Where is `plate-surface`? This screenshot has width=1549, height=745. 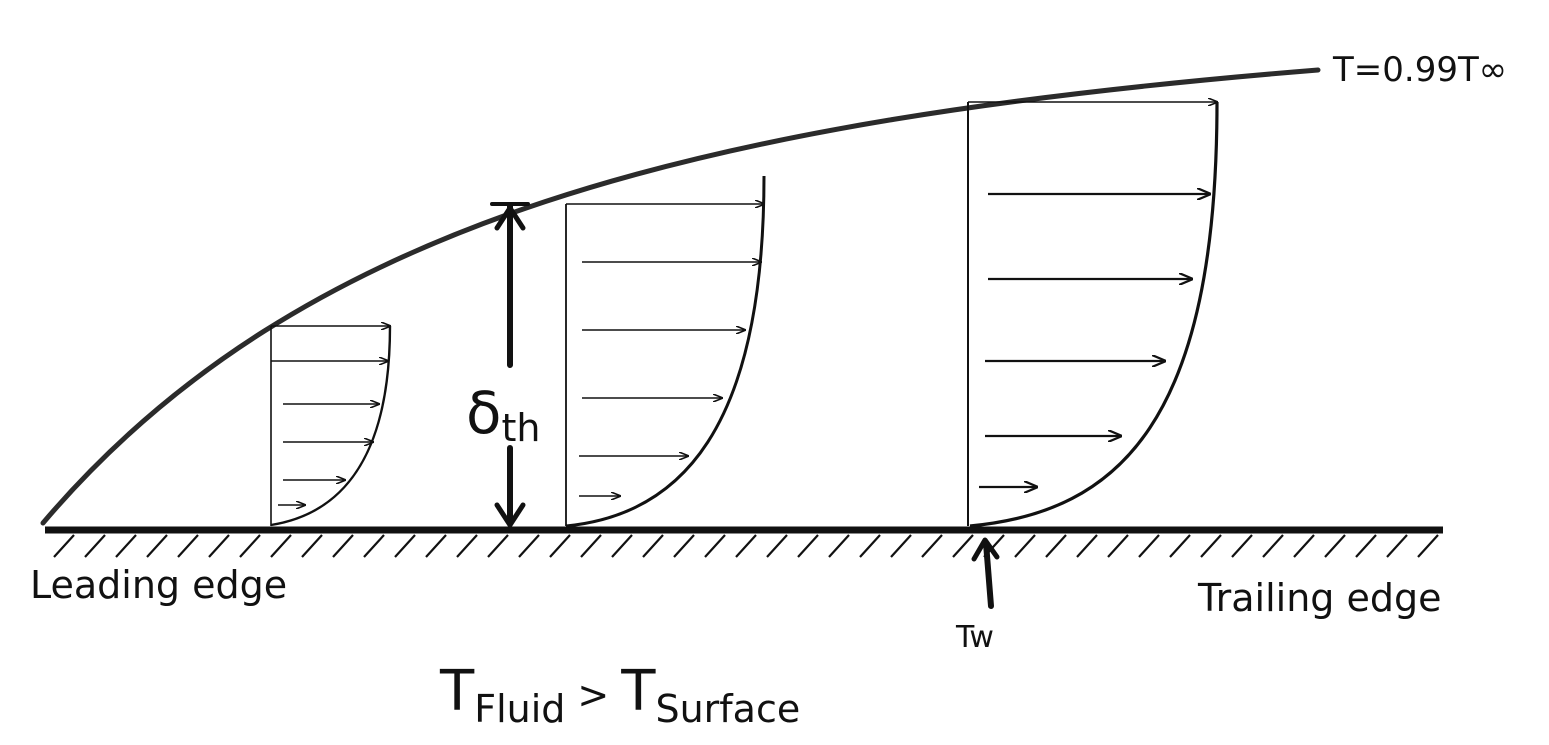 plate-surface is located at coordinates (744, 542).